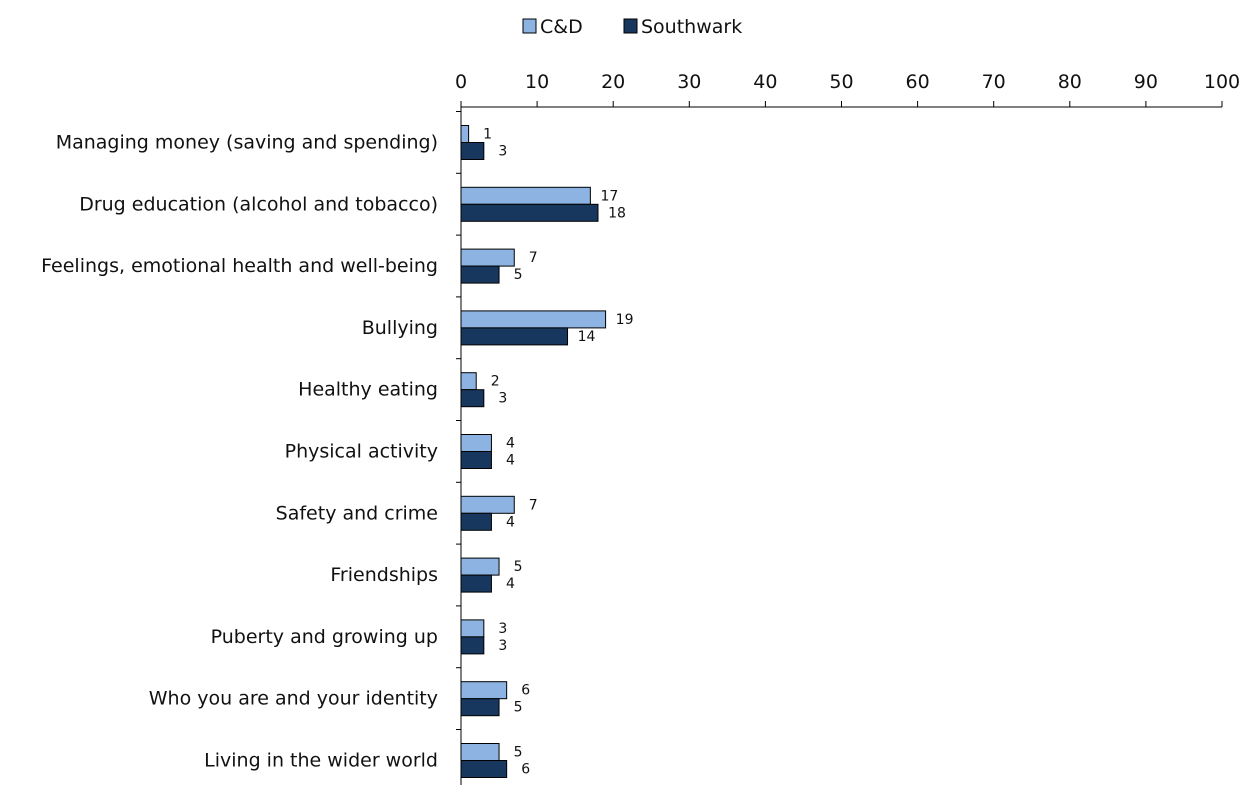 This screenshot has width=1247, height=785. Describe the element at coordinates (247, 143) in the screenshot. I see `category-label: Managing money (saving and spending)` at that location.